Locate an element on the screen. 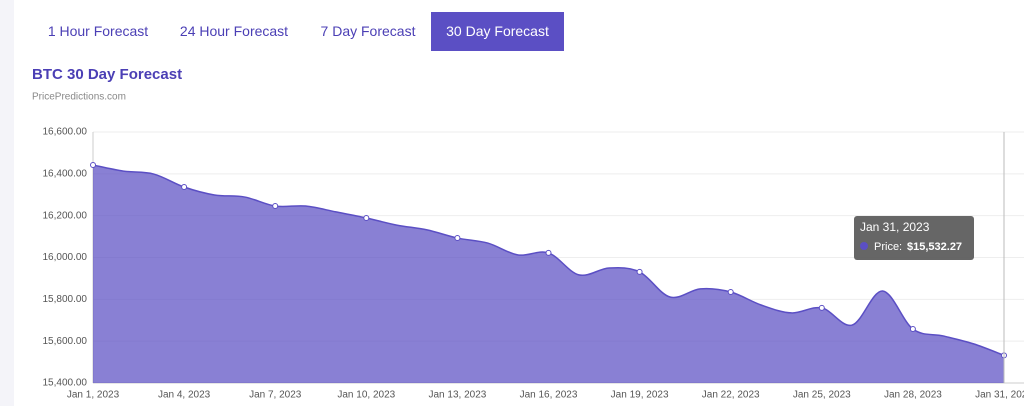 The height and width of the screenshot is (406, 1024). tooltip: Jan 31, 2023 Price: $15,532.27 is located at coordinates (914, 238).